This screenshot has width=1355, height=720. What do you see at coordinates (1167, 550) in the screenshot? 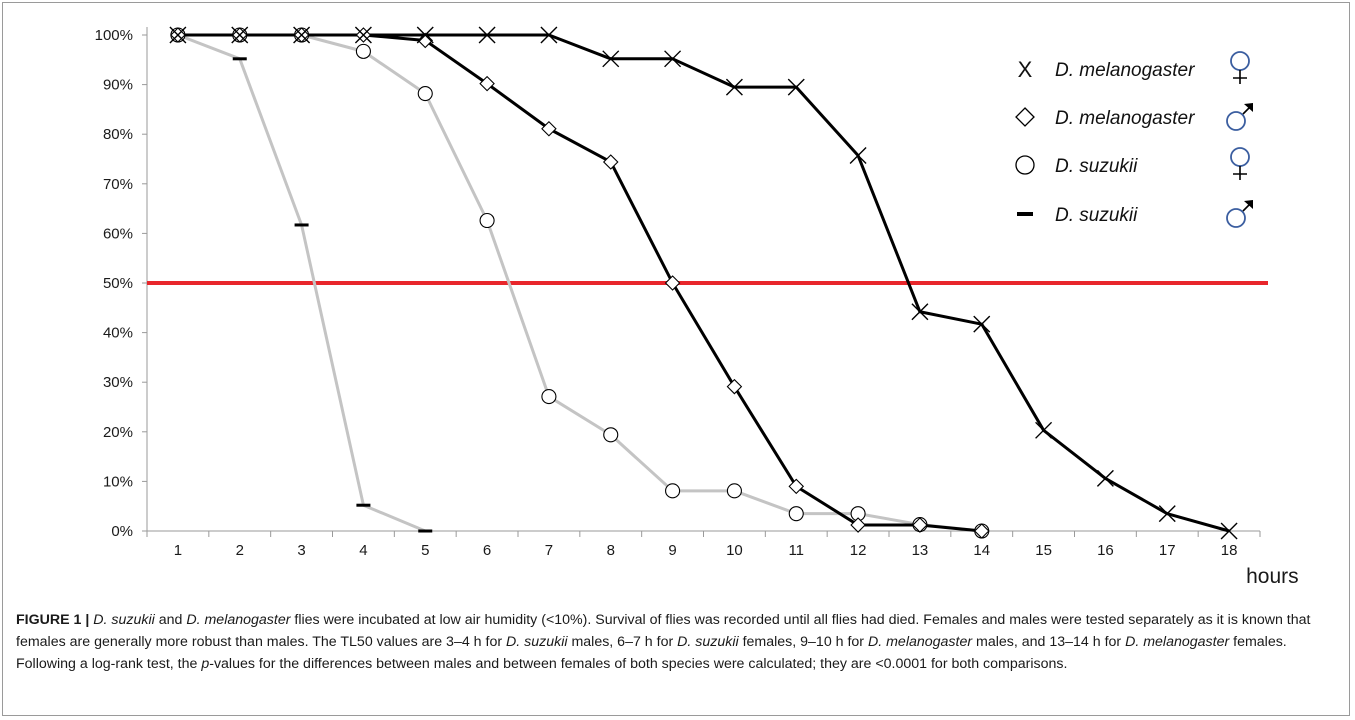
I see `x-tick-label: 17` at bounding box center [1167, 550].